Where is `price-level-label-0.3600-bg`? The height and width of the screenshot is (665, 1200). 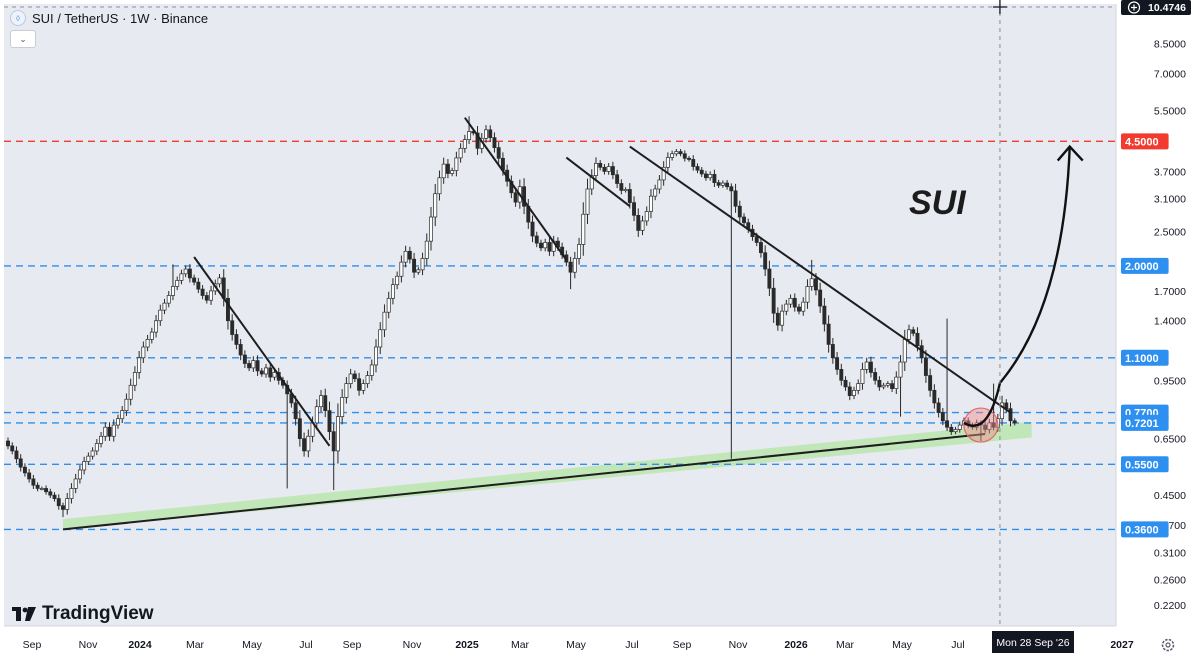
price-level-label-0.3600-bg is located at coordinates (1145, 529).